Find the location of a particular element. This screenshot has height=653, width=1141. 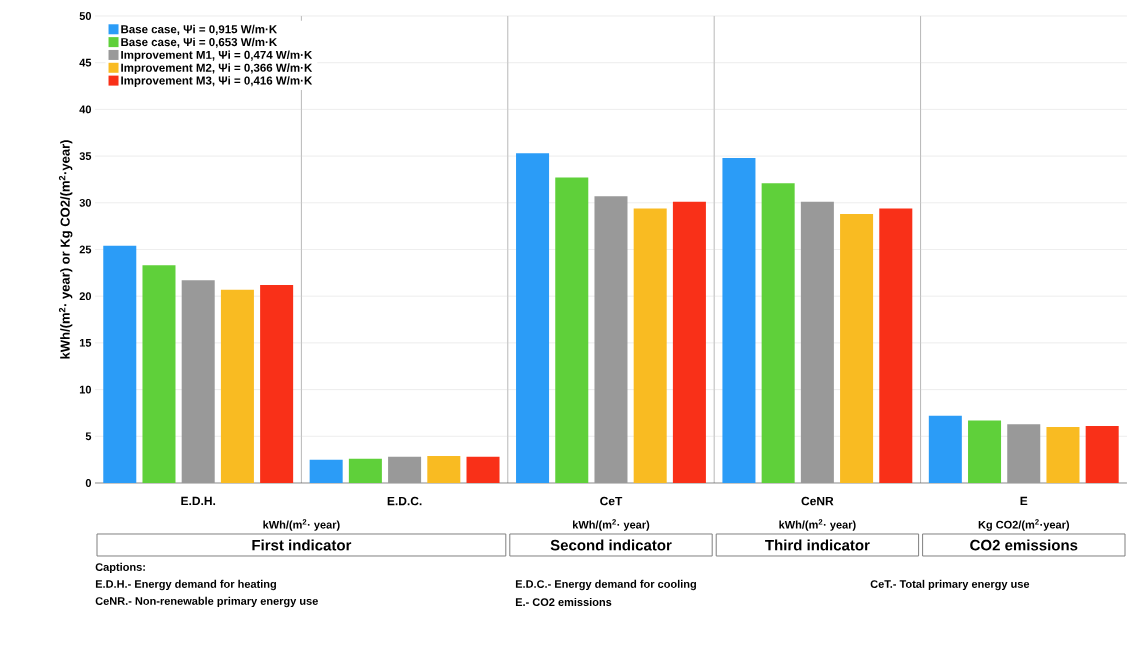

y-tick-label: 45 is located at coordinates (85, 62).